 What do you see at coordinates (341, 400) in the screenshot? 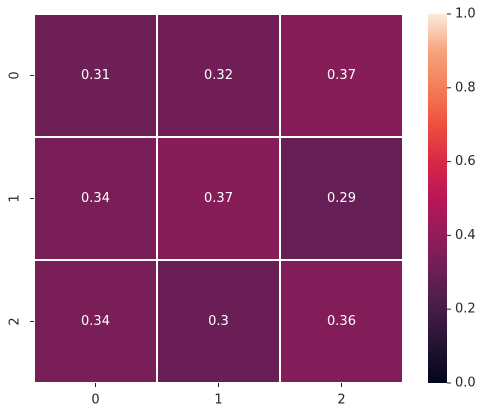
I see `x-tick-label: 2` at bounding box center [341, 400].